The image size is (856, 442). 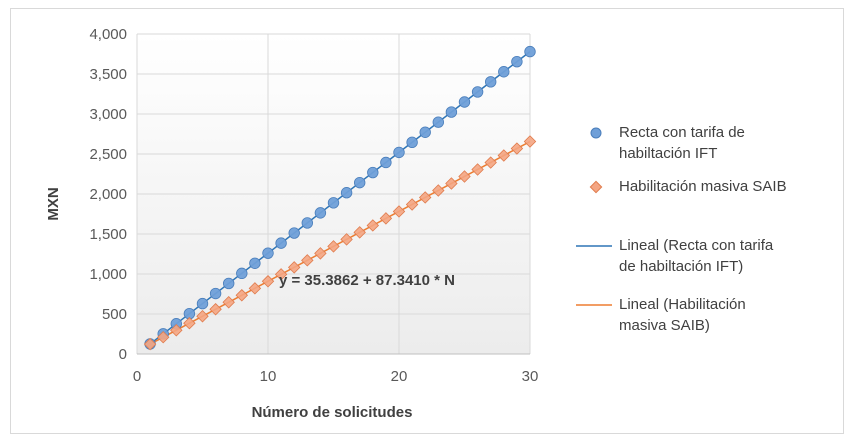 What do you see at coordinates (108, 114) in the screenshot?
I see `y-tick-label: 3,000` at bounding box center [108, 114].